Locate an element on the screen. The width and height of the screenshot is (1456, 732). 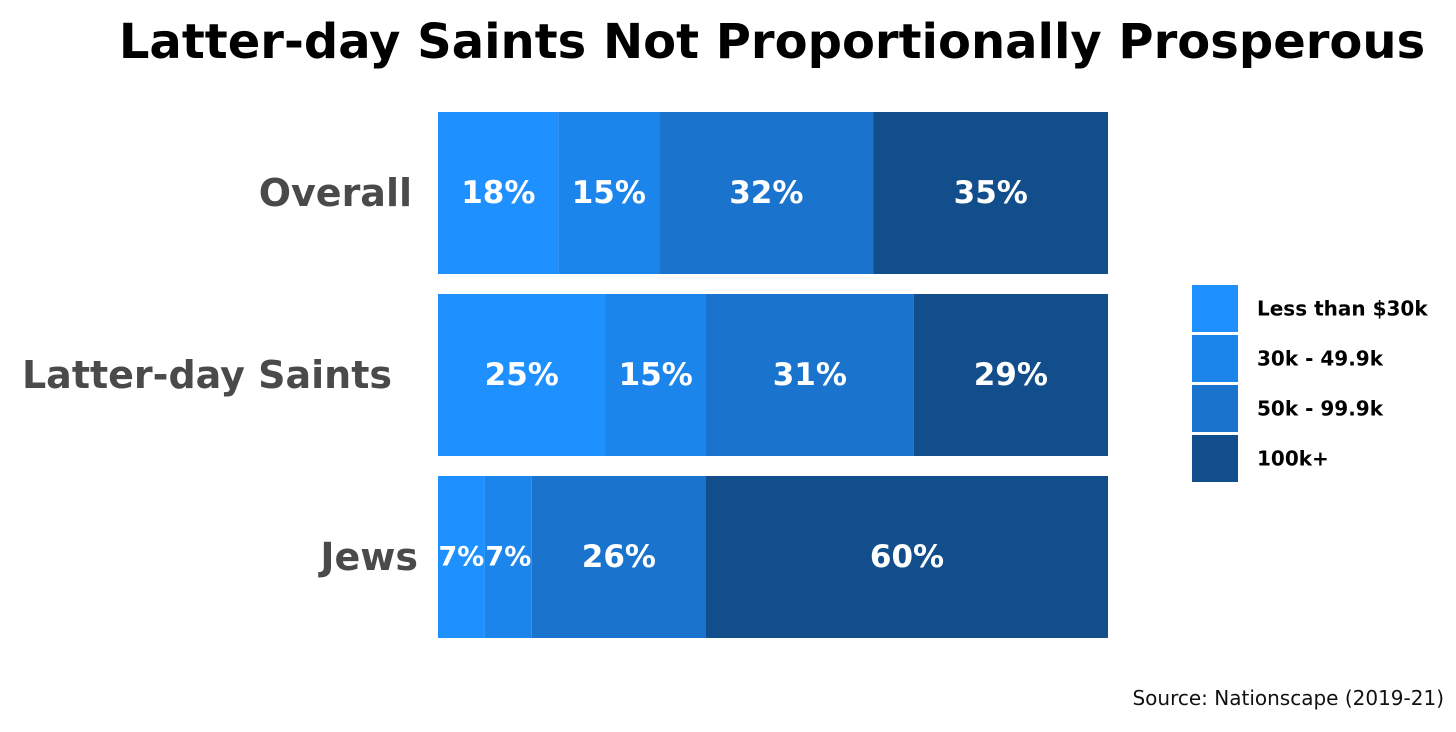
data-label-overall-50k-99-9k: 32% is located at coordinates (766, 193).